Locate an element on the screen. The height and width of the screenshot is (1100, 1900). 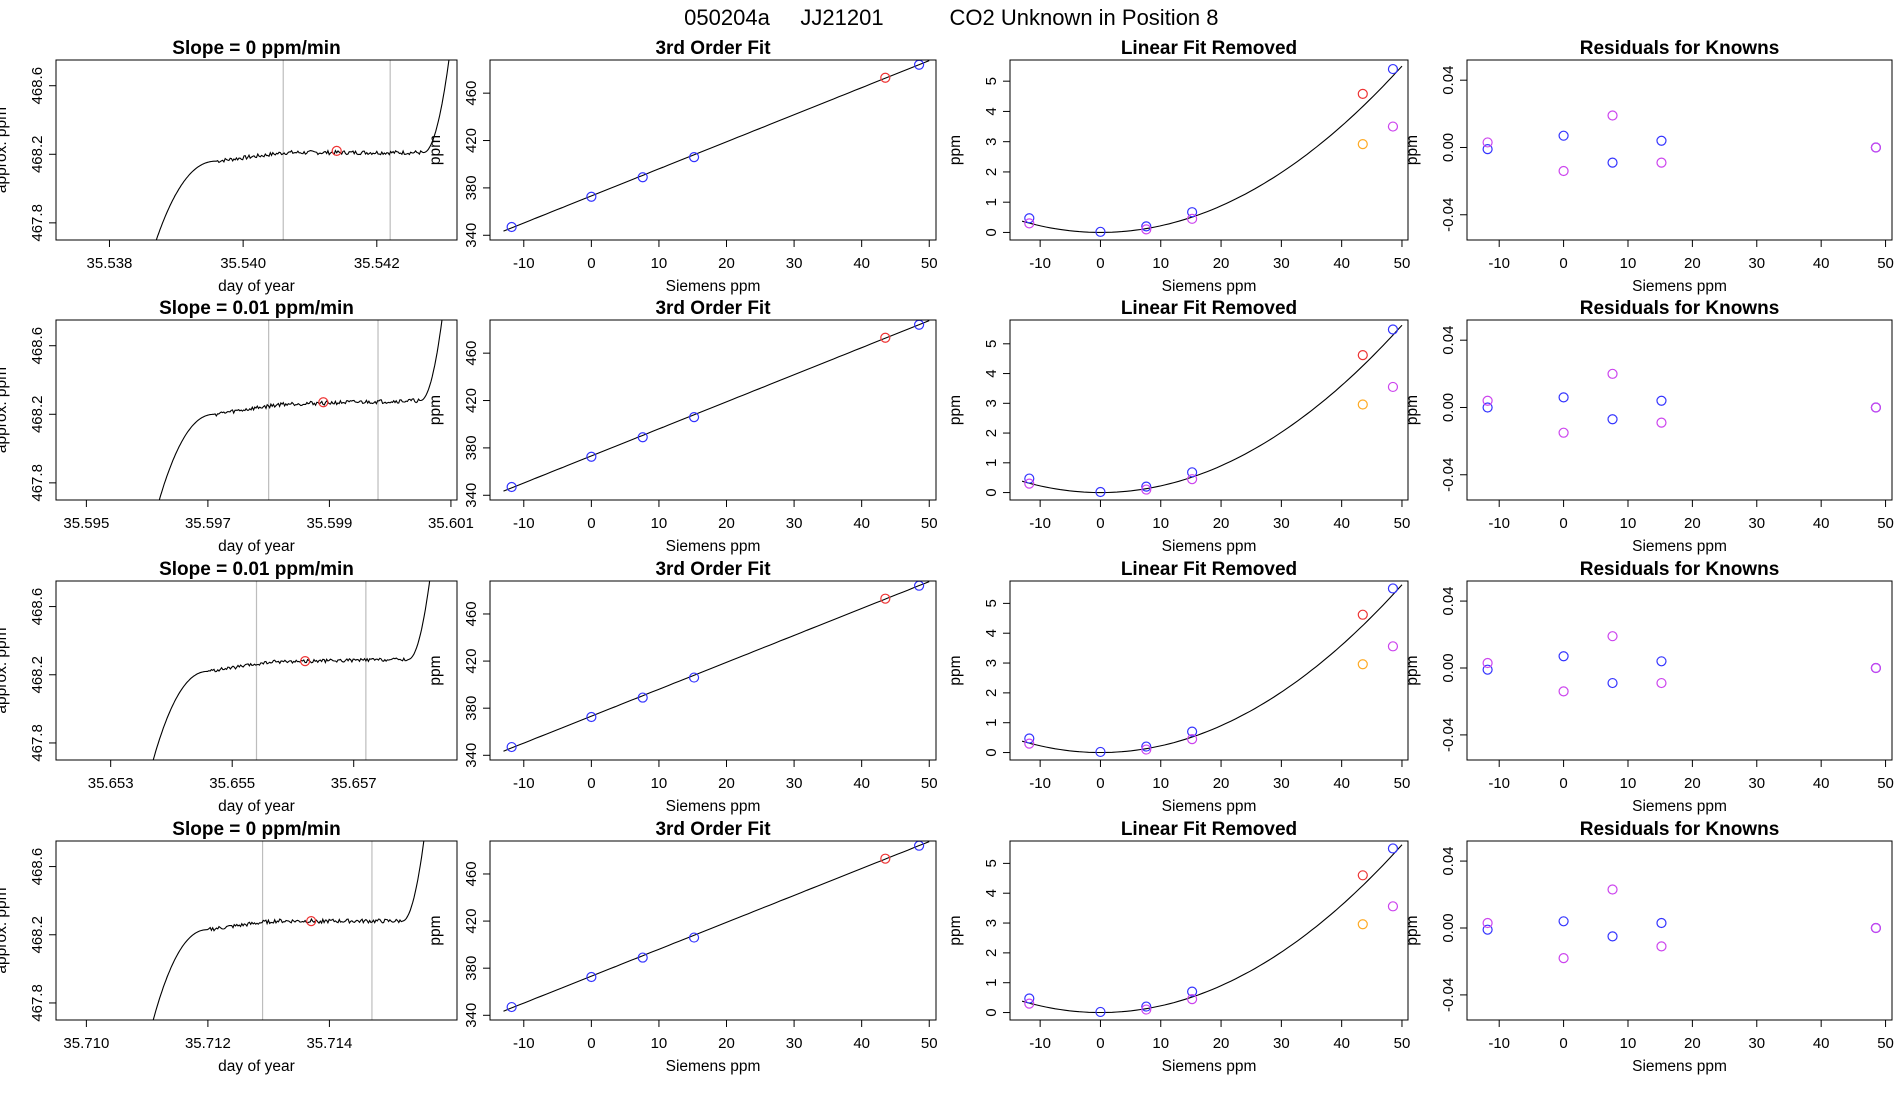
panel-title: Residuals for Knowns is located at coordinates (1680, 308).